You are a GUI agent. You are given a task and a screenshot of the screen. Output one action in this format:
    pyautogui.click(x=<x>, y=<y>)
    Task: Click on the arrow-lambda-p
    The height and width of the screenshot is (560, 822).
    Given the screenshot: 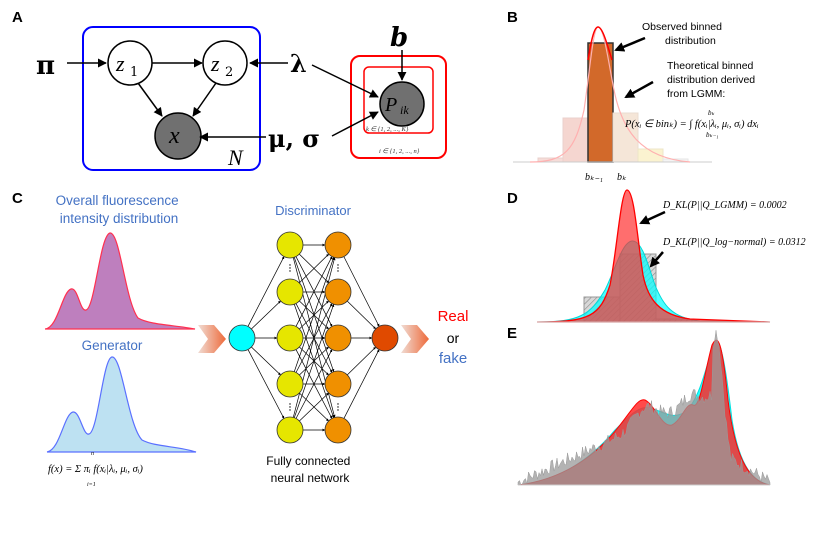 What is the action you would take?
    pyautogui.click(x=345, y=81)
    